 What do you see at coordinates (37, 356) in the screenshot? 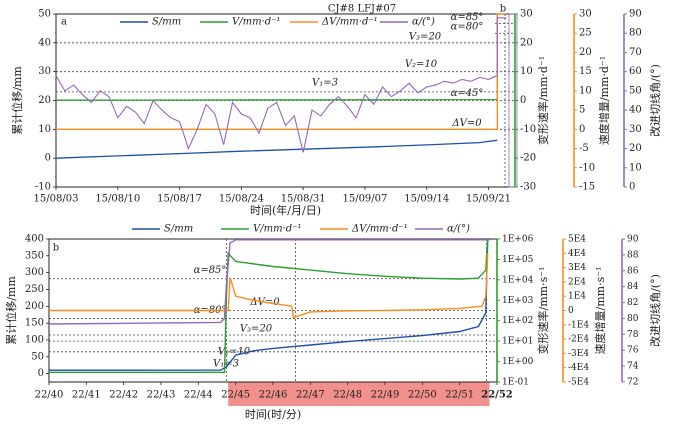
I see `panel-b-ytick-S-label-1: 50` at bounding box center [37, 356].